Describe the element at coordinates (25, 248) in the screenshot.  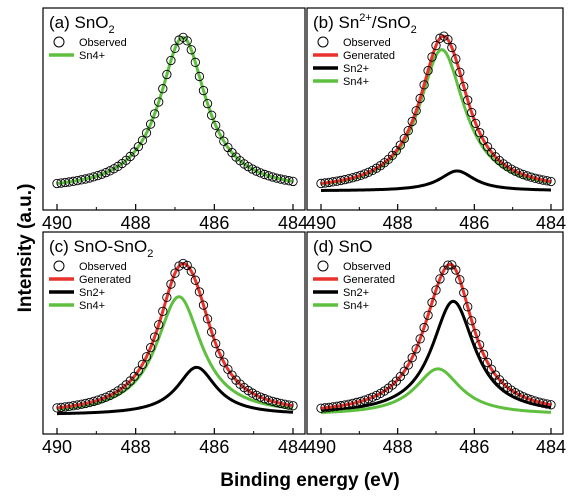
I see `y-axis-label: Intensity (a.u.)` at that location.